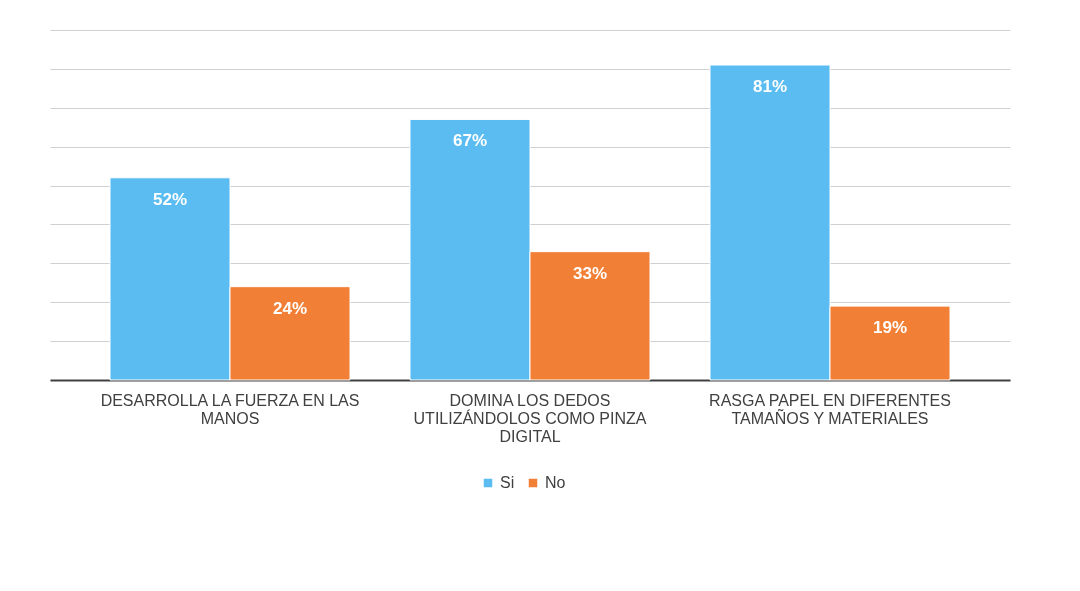 The height and width of the screenshot is (591, 1080). What do you see at coordinates (530, 418) in the screenshot?
I see `x-tick-label: DOMINA LOS DEDOS UTILIZÁNDOLOS COMO PINZA DIGITAL` at bounding box center [530, 418].